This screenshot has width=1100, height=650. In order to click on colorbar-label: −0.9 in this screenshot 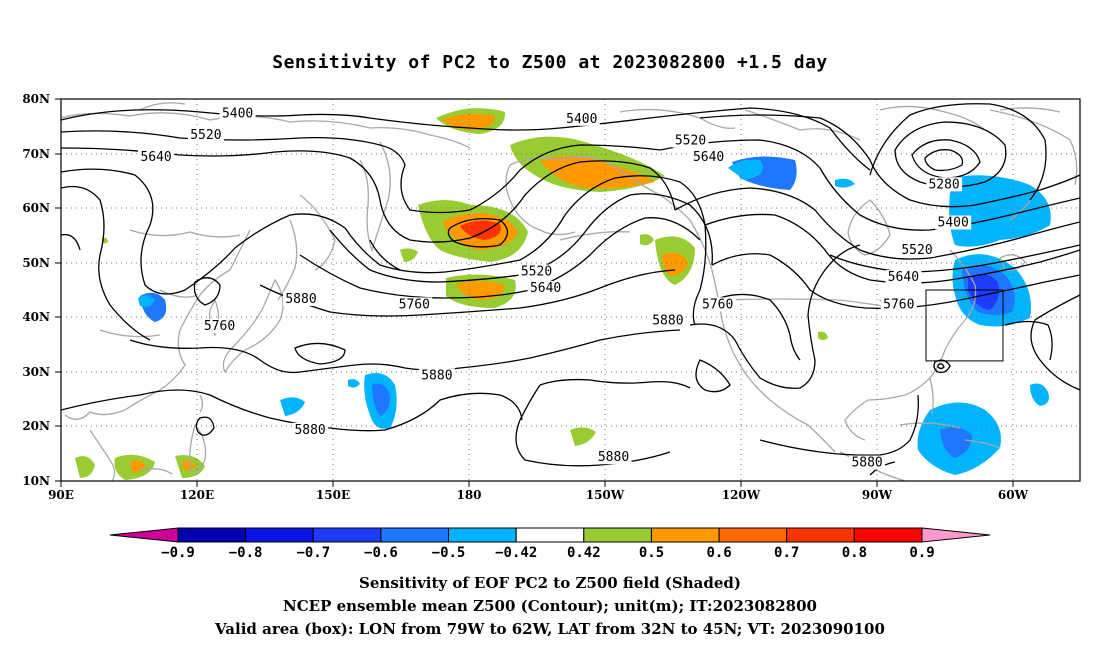, I will do `click(178, 553)`.